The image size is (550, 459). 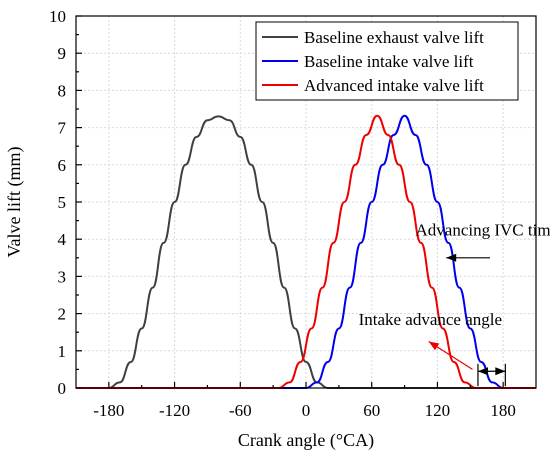 What do you see at coordinates (57, 16) in the screenshot?
I see `y-tick-label: 10` at bounding box center [57, 16].